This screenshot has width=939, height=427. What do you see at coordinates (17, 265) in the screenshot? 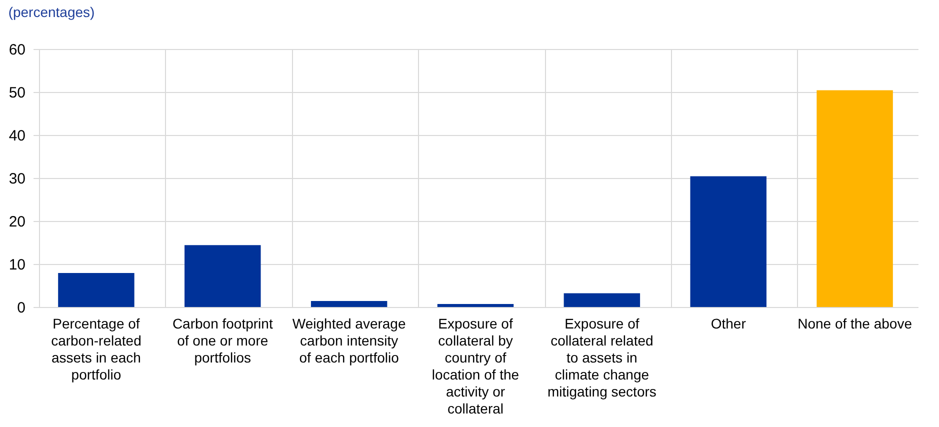
I see `y-tick-label: 10` at bounding box center [17, 265].